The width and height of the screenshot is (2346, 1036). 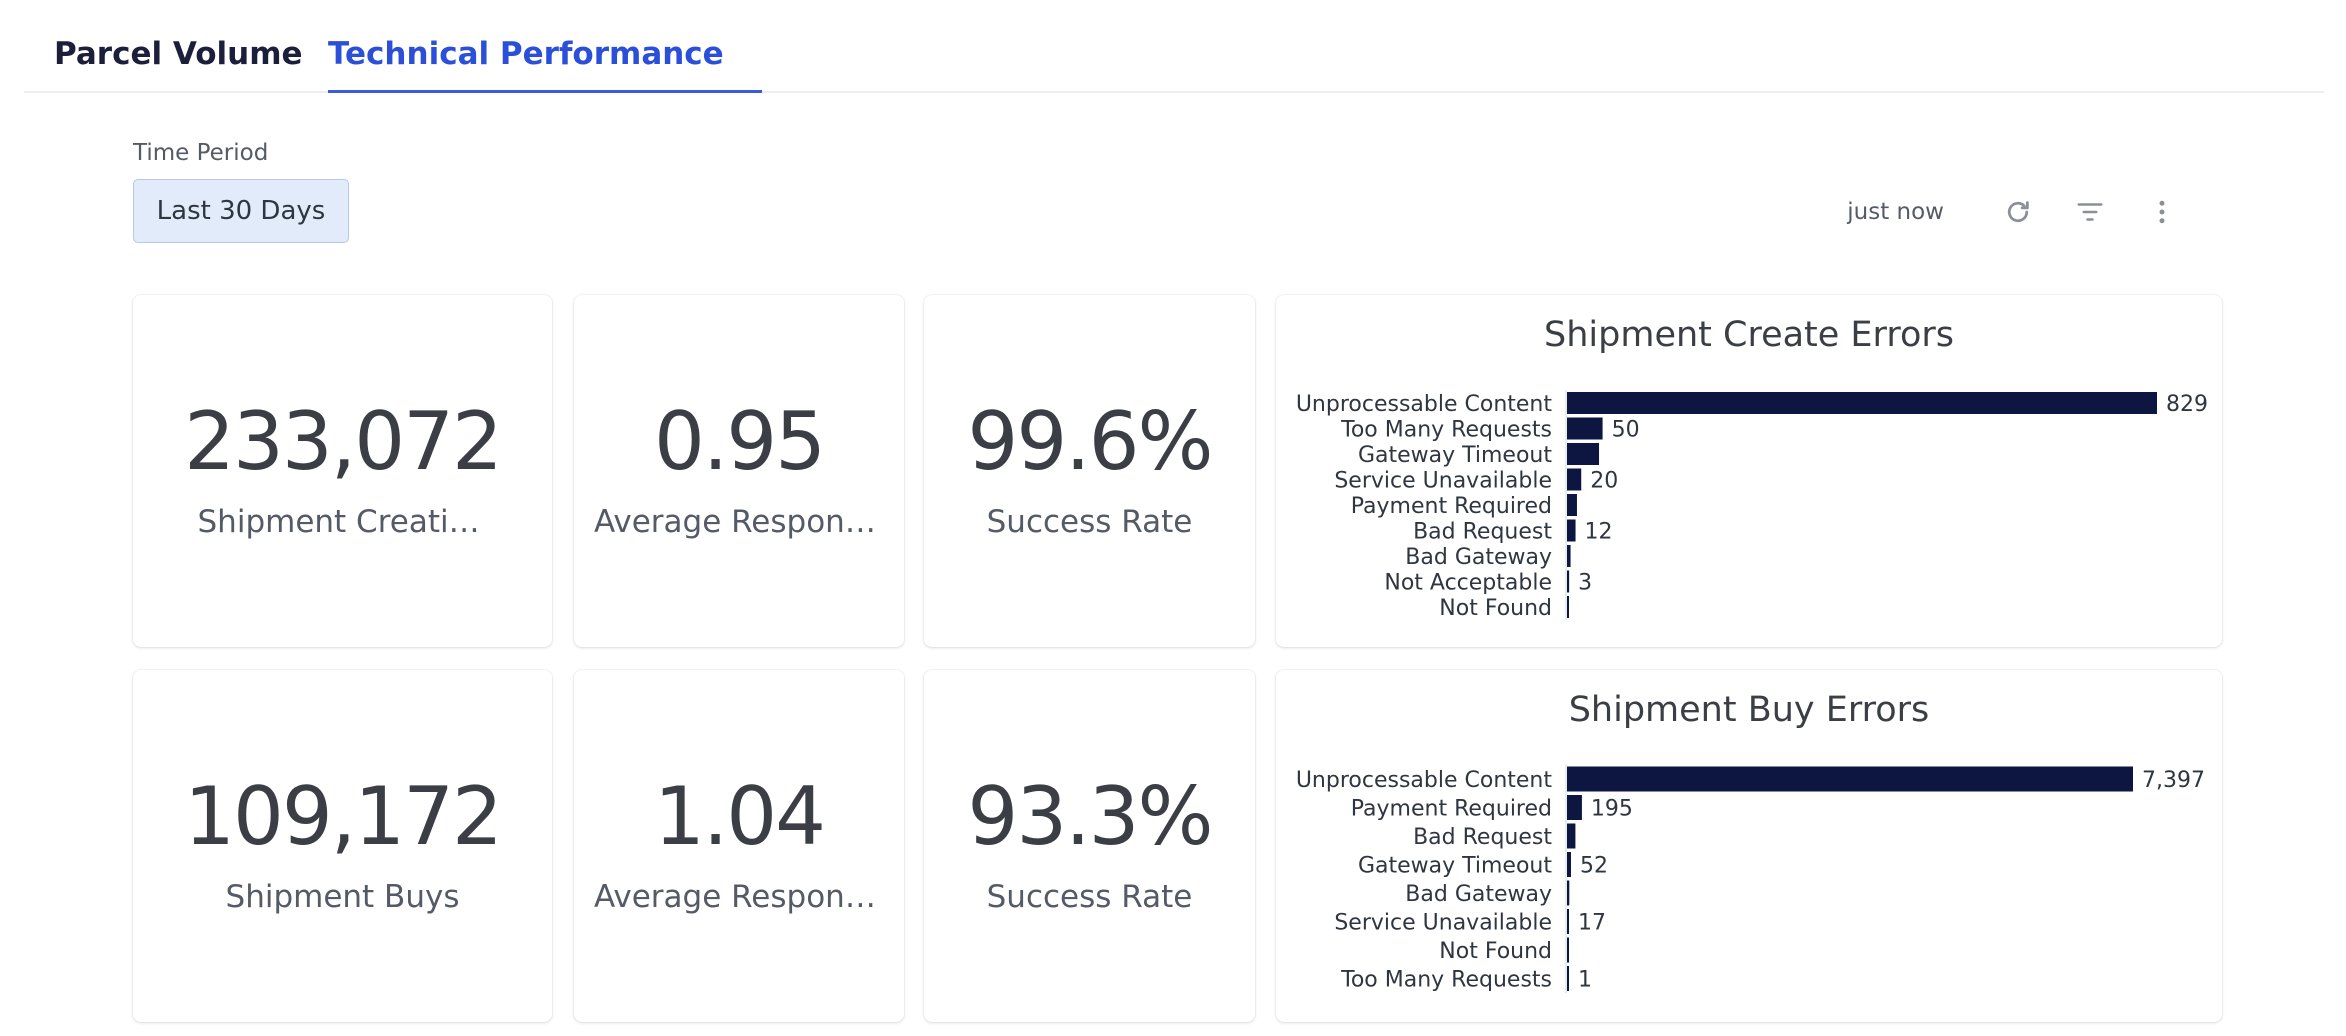 I want to click on last-updated-text: just now, so click(x=1895, y=212).